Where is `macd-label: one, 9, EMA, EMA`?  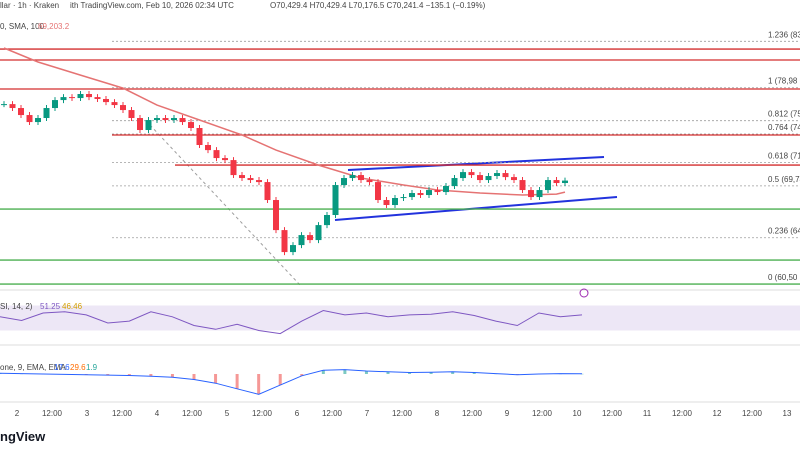
macd-label: one, 9, EMA, EMA is located at coordinates (33, 367).